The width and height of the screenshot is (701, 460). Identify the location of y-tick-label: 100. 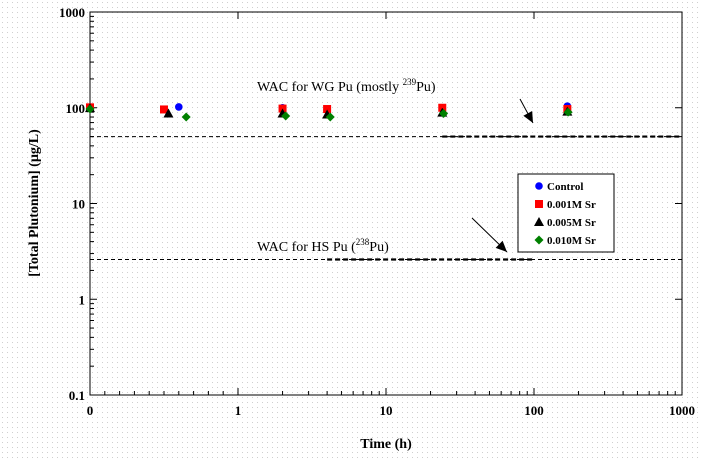
(76, 108).